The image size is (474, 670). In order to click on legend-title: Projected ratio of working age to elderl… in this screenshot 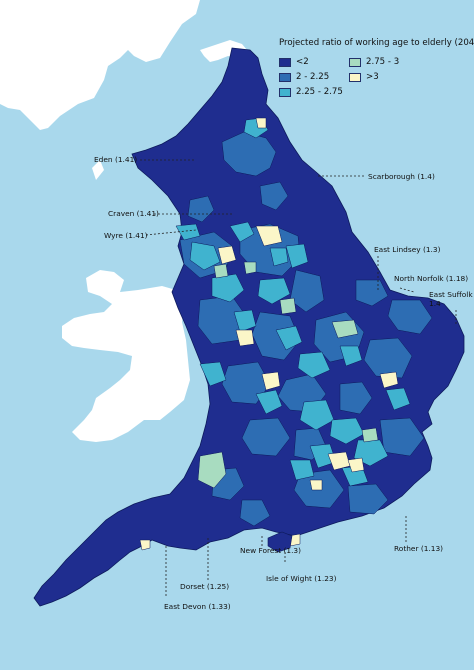, I will do `click(376, 43)`.